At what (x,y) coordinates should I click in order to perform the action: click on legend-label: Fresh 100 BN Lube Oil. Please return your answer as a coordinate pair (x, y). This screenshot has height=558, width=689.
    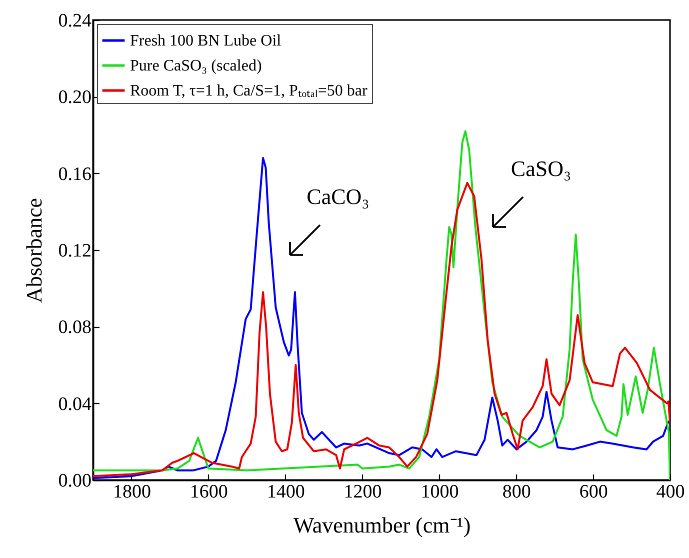
    Looking at the image, I should click on (206, 41).